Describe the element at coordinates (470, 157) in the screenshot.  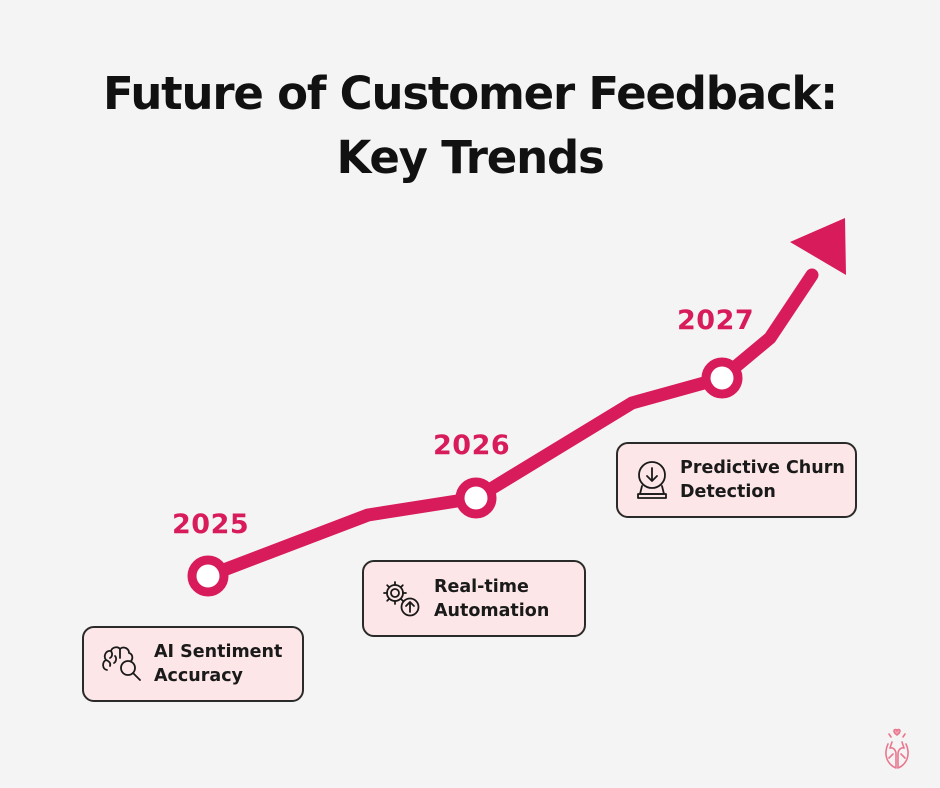
I see `title-line-2: Key Trends` at that location.